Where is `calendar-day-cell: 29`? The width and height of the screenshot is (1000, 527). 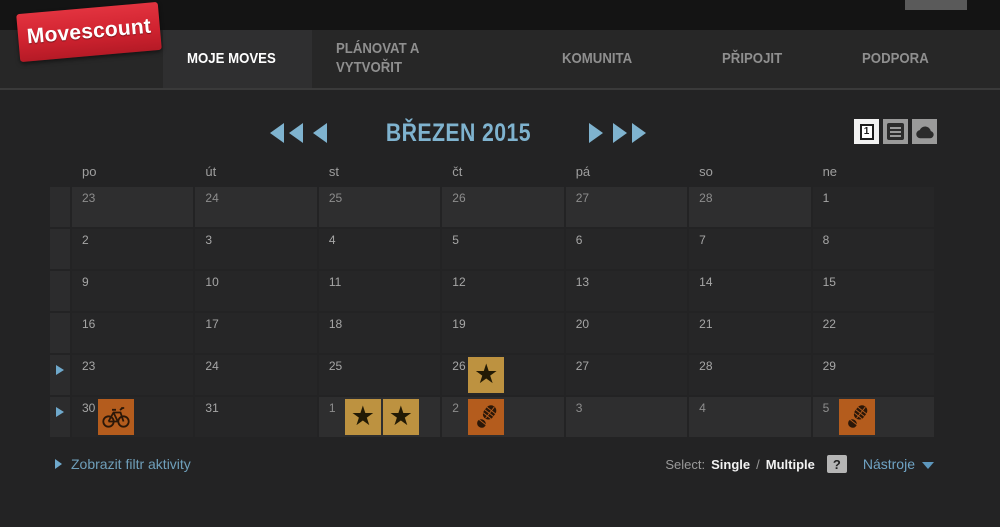 calendar-day-cell: 29 is located at coordinates (873, 375).